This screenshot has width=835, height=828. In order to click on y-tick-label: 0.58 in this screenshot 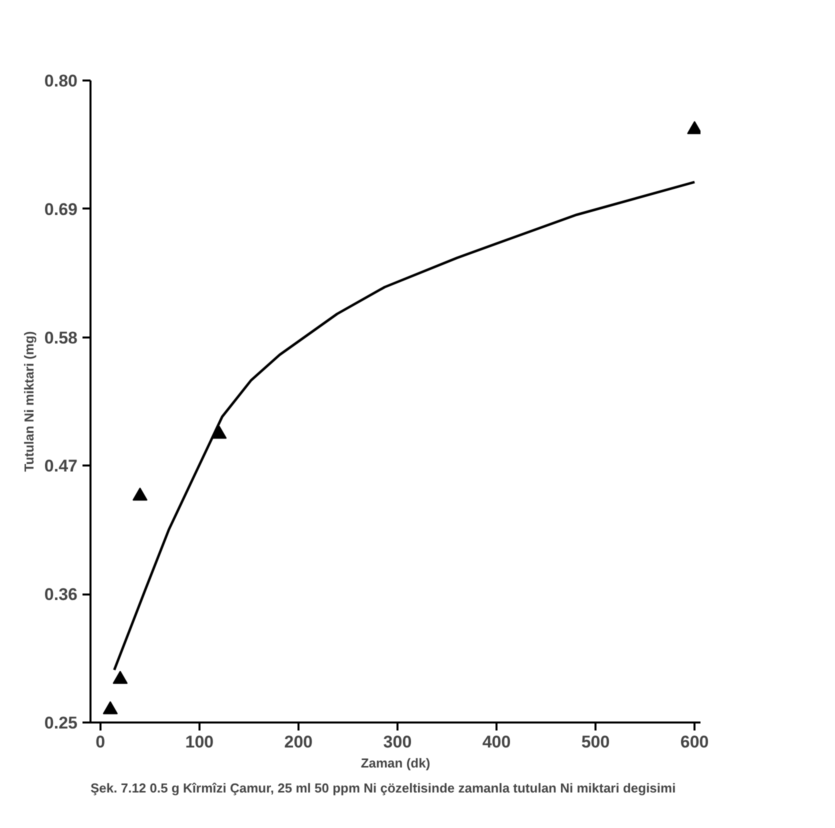, I will do `click(61, 338)`.